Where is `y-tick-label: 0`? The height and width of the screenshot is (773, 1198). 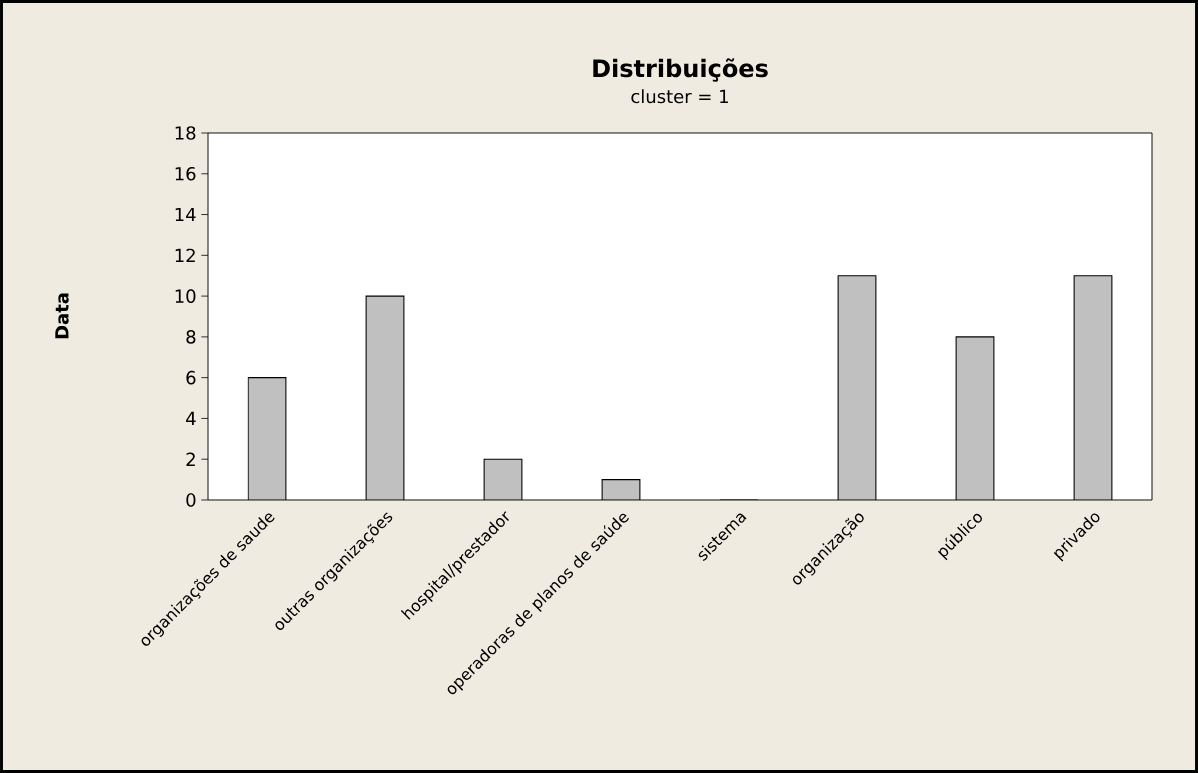 y-tick-label: 0 is located at coordinates (191, 500).